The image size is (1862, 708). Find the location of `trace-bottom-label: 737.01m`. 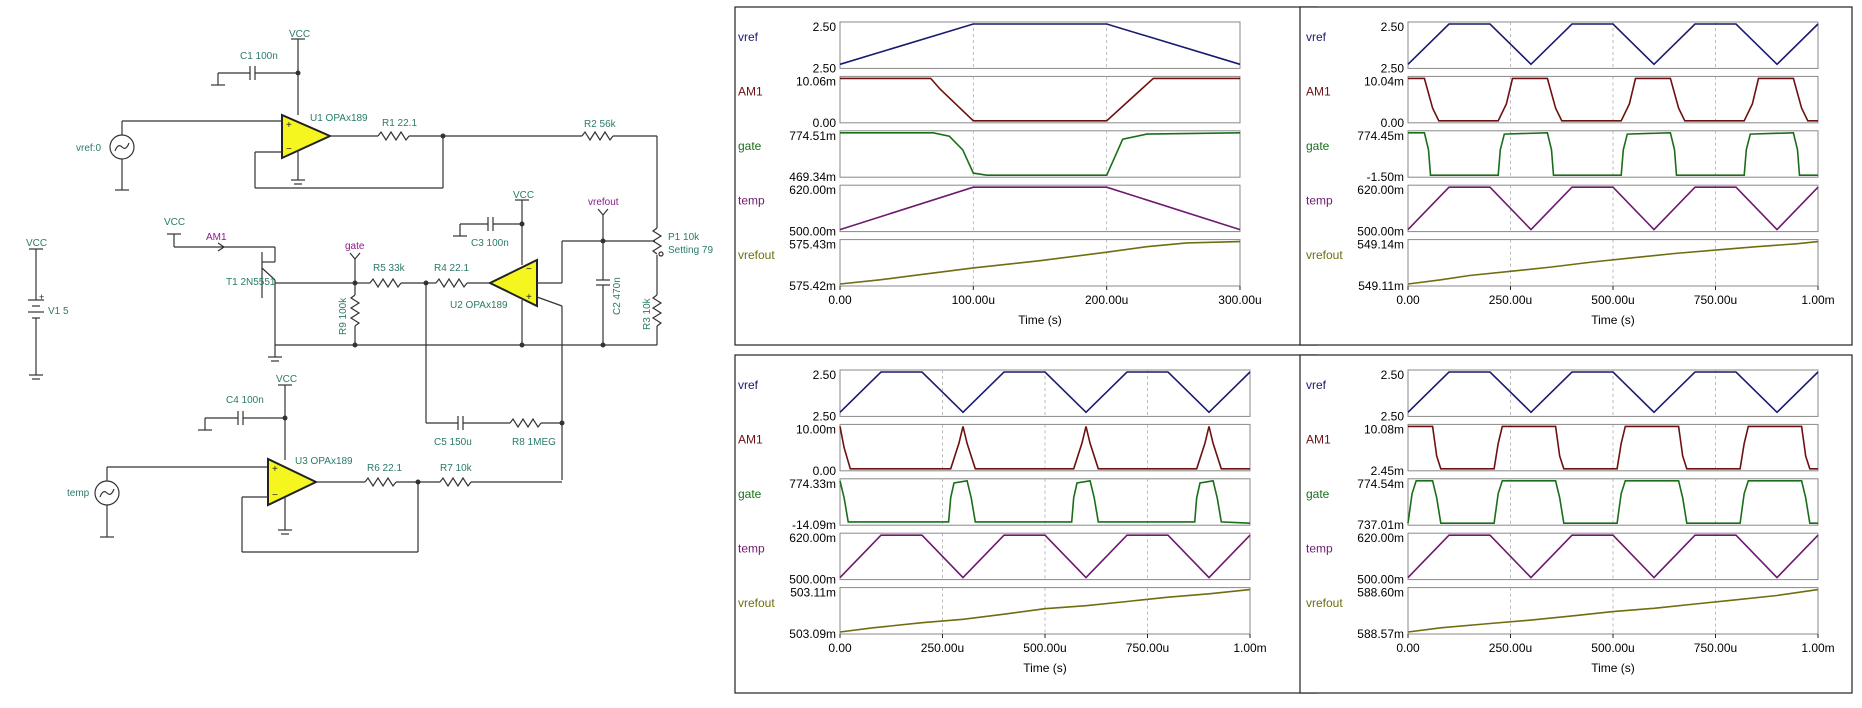

trace-bottom-label: 737.01m is located at coordinates (1380, 525).